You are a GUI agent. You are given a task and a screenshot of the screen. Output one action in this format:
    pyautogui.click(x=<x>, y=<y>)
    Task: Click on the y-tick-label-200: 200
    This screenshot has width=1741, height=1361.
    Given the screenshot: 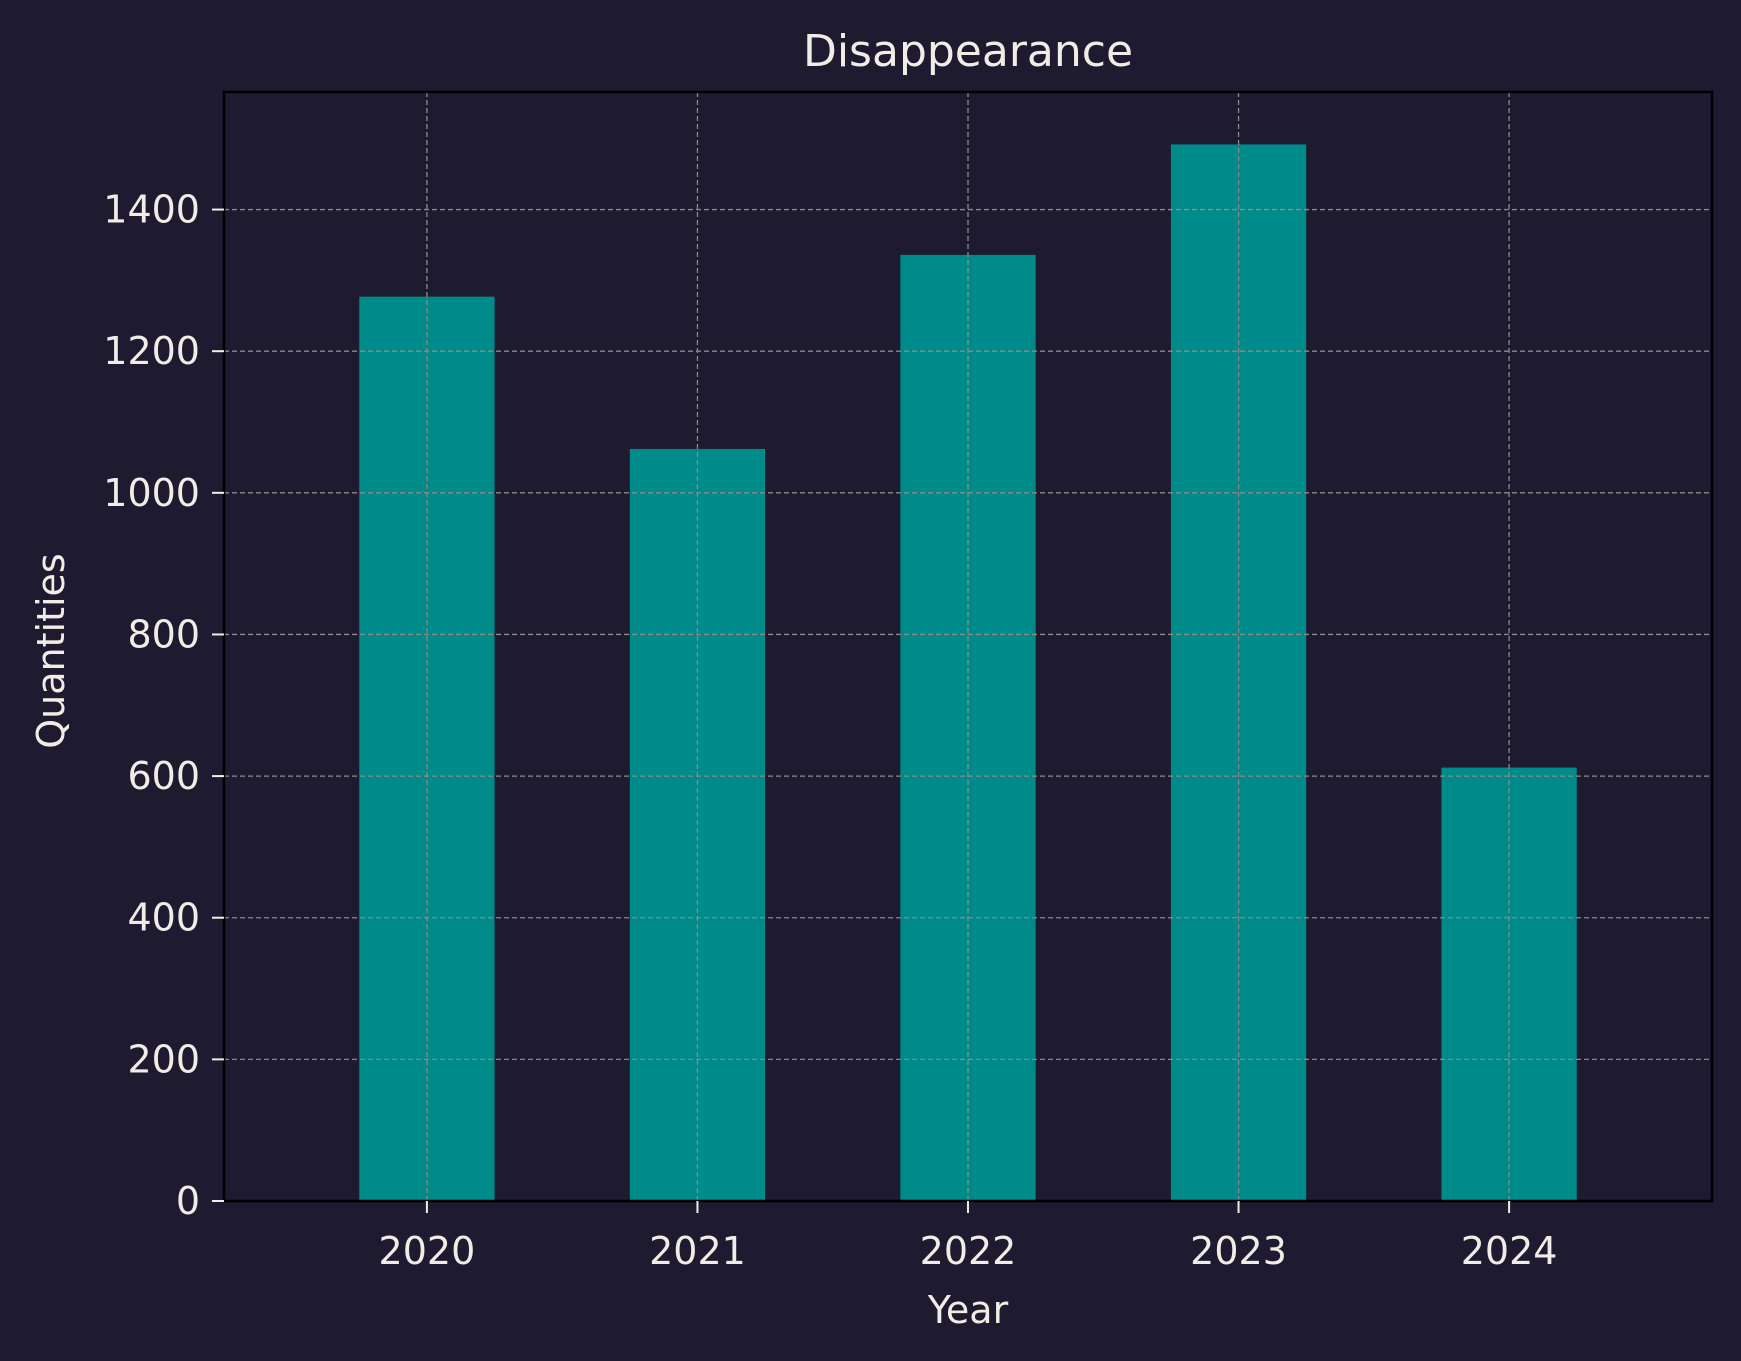 What is the action you would take?
    pyautogui.click(x=163, y=1059)
    